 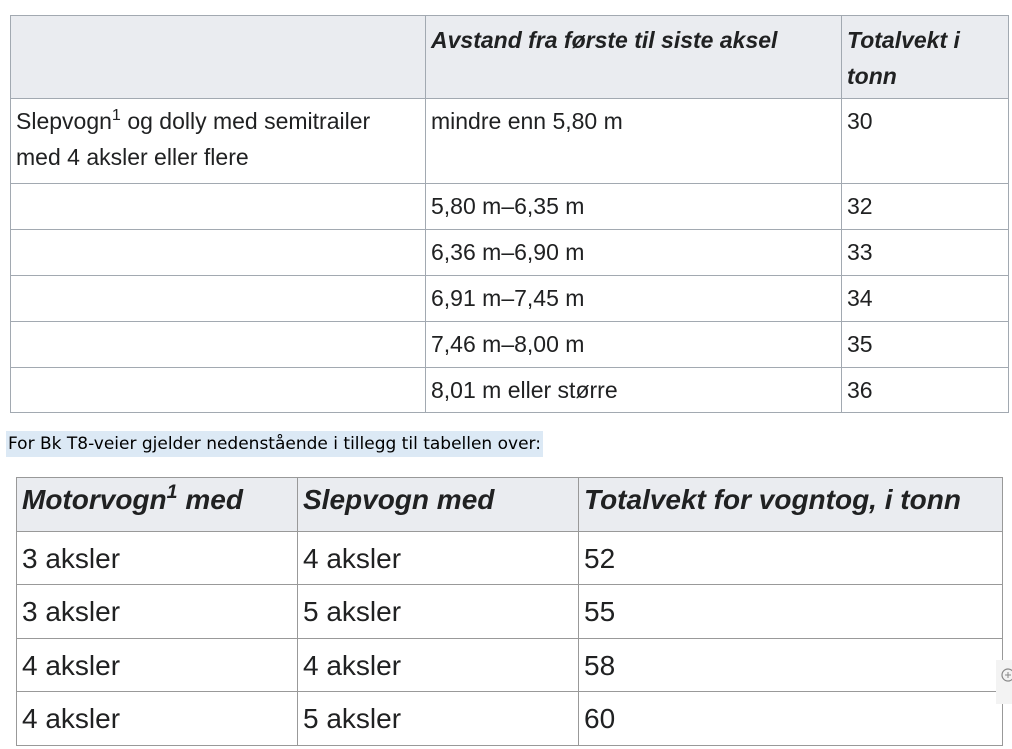 I want to click on cell: 6,36 m–6,90 m, so click(x=633, y=252).